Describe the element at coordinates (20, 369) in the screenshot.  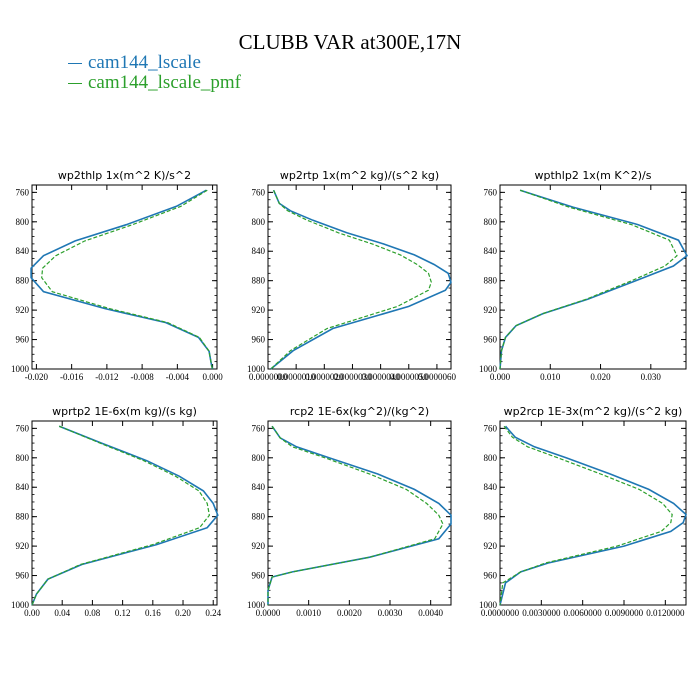
I see `panel-1-y-tick-label: 1000` at that location.